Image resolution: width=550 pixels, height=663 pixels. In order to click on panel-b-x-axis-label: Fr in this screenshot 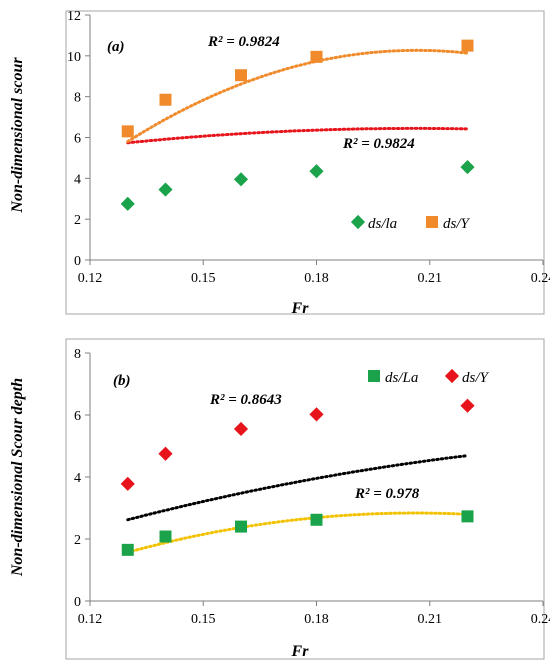, I will do `click(300, 651)`.